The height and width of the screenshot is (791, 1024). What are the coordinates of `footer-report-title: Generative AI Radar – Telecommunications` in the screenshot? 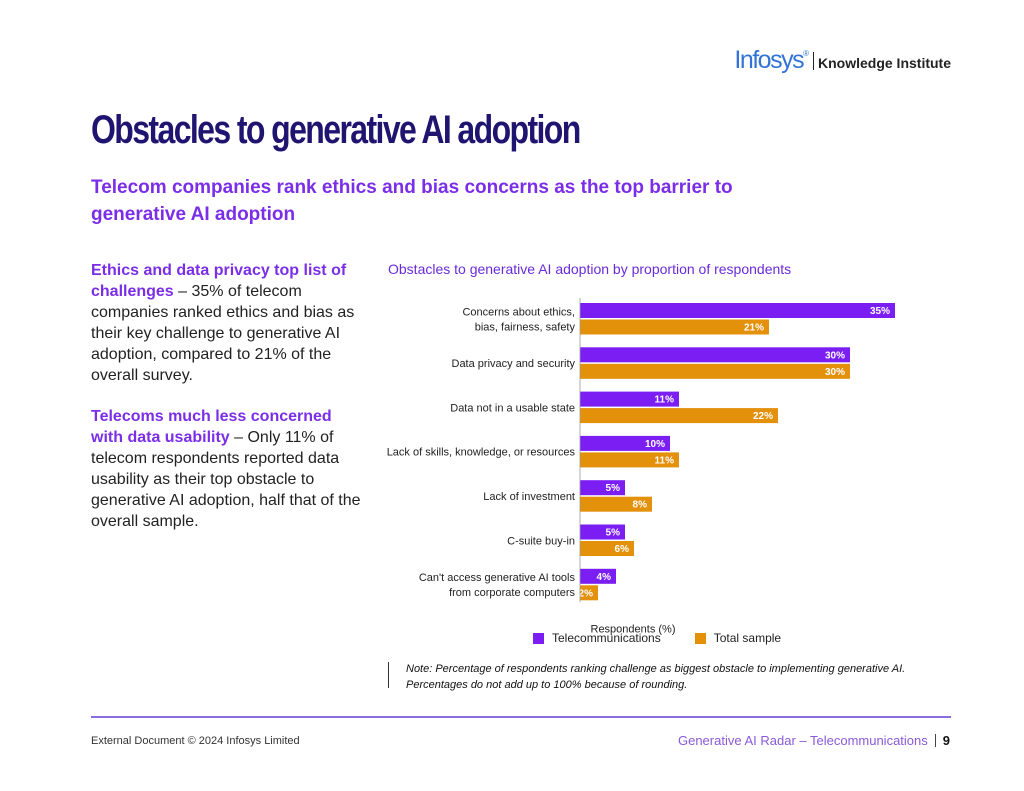 It's located at (802, 740).